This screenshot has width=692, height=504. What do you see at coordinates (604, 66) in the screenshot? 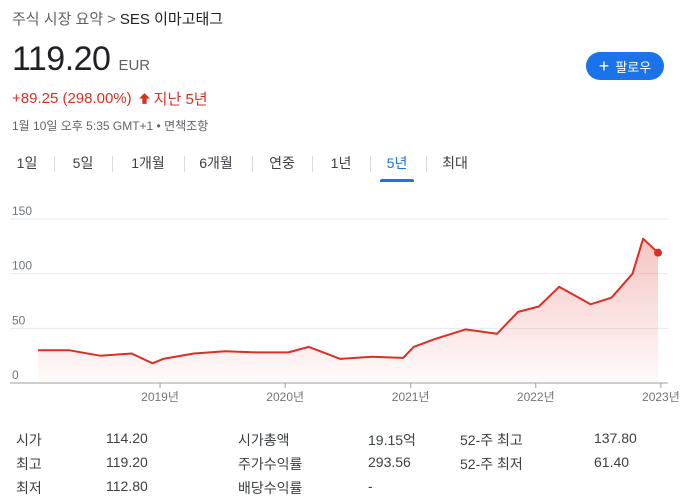
I see `plus-icon: +` at bounding box center [604, 66].